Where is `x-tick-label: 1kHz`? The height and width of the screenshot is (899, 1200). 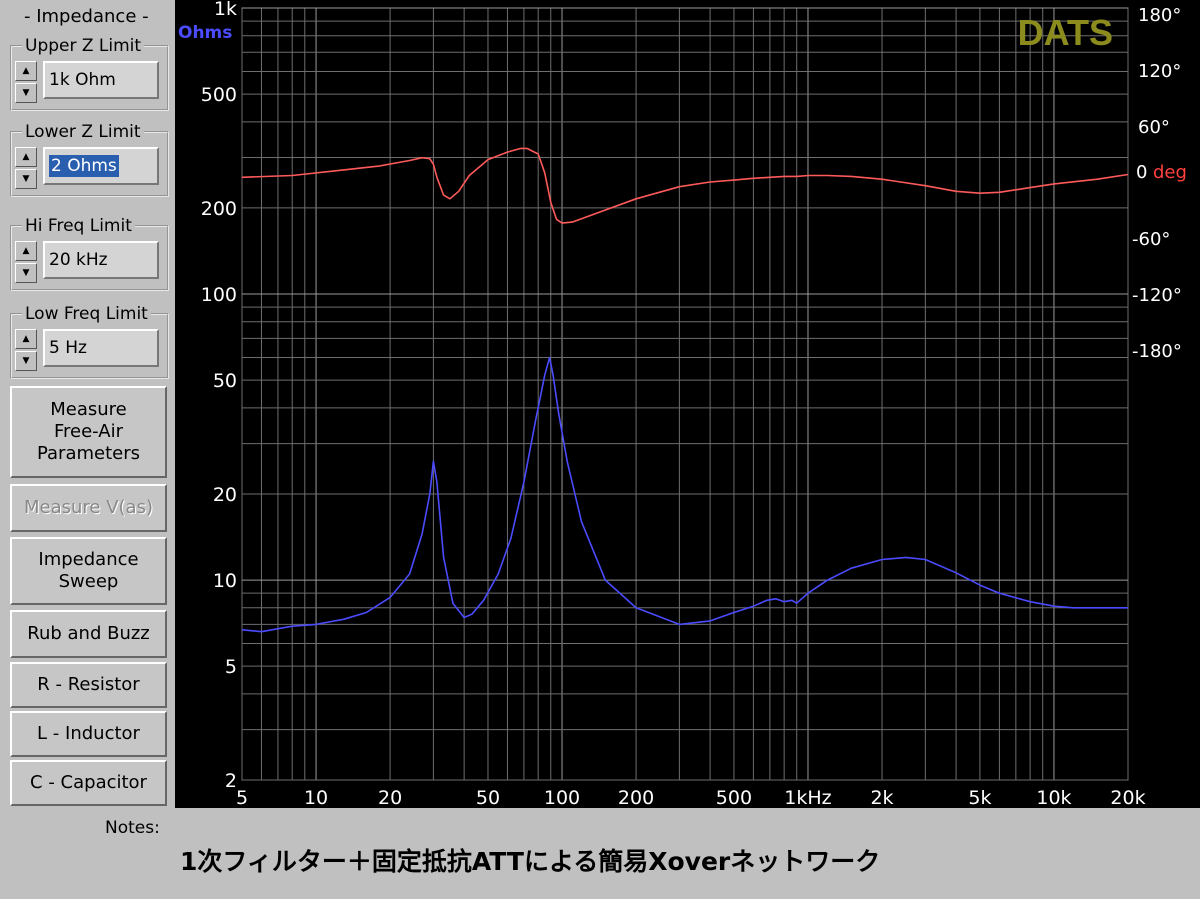
x-tick-label: 1kHz is located at coordinates (807, 798).